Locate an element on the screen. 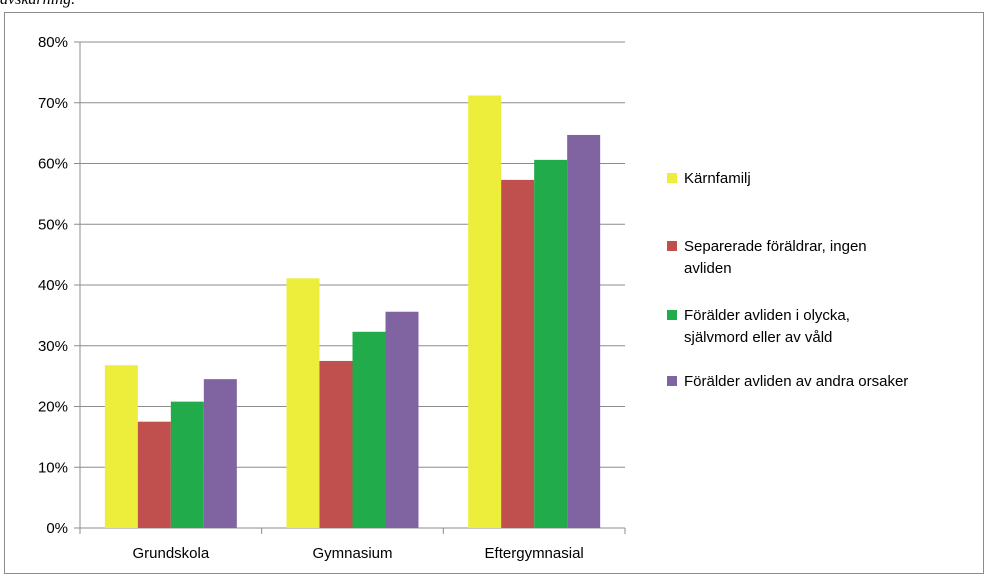 The width and height of the screenshot is (989, 577). y-tick-label: 50% is located at coordinates (53, 224).